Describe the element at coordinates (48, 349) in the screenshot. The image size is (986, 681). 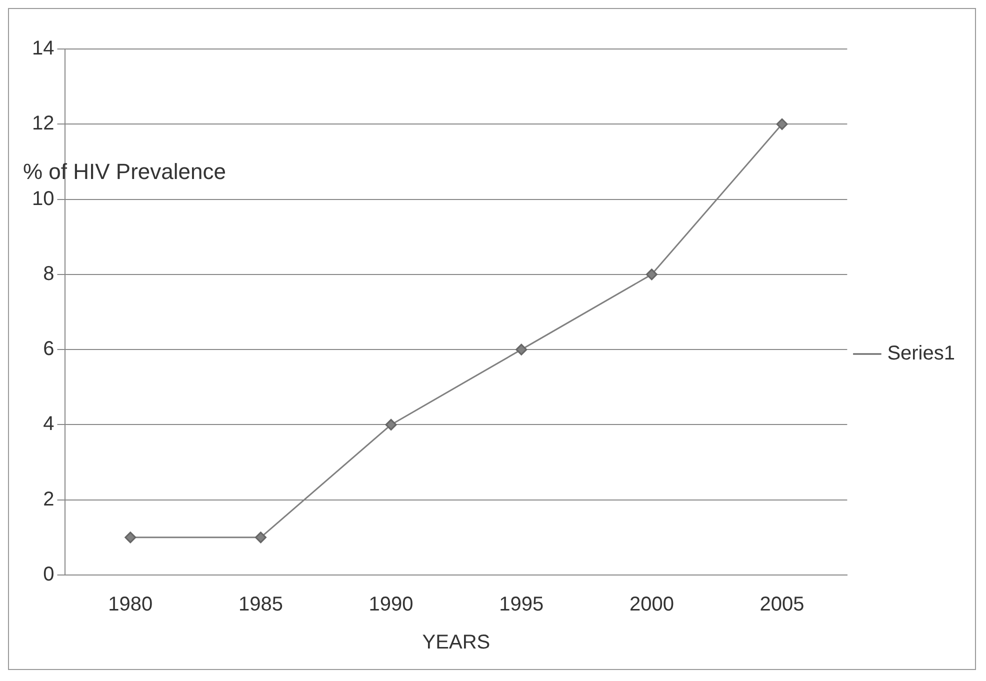
I see `y-tick-label: 6` at that location.